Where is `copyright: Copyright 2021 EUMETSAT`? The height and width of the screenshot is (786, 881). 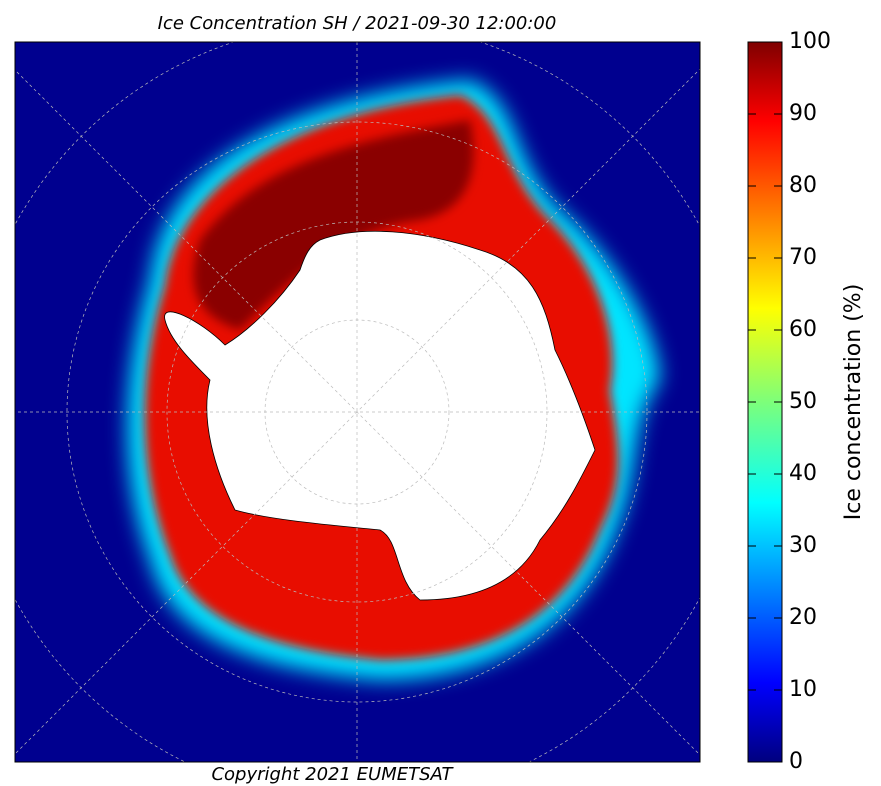
copyright: Copyright 2021 EUMETSAT is located at coordinates (332, 774).